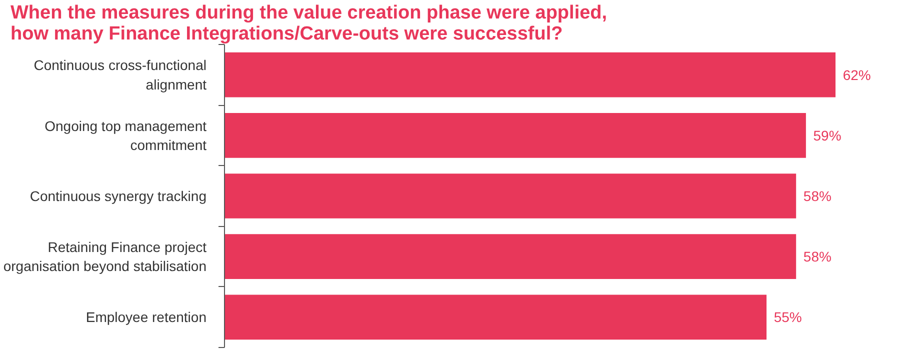  What do you see at coordinates (125, 135) in the screenshot?
I see `y-tick-label: Ongoing top management commitment` at bounding box center [125, 135].